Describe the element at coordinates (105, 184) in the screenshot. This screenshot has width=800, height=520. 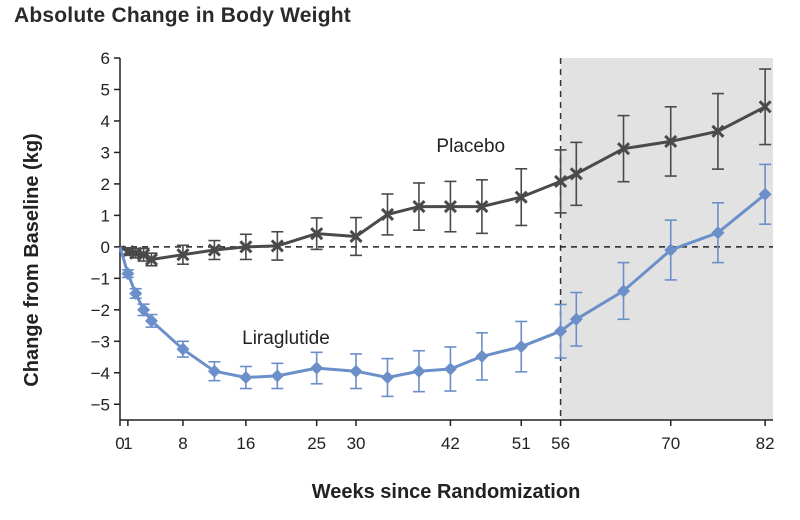
I see `y-tick-label: 2` at that location.